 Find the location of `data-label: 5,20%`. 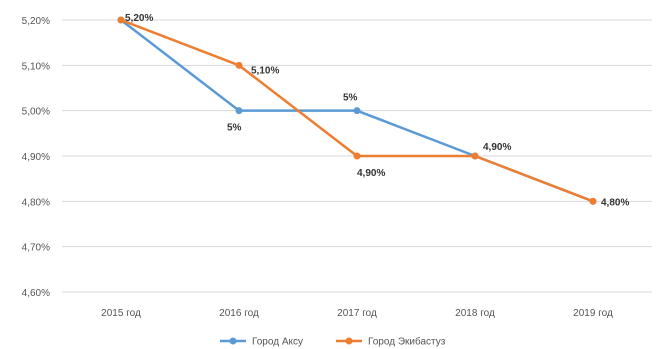

data-label: 5,20% is located at coordinates (139, 18).